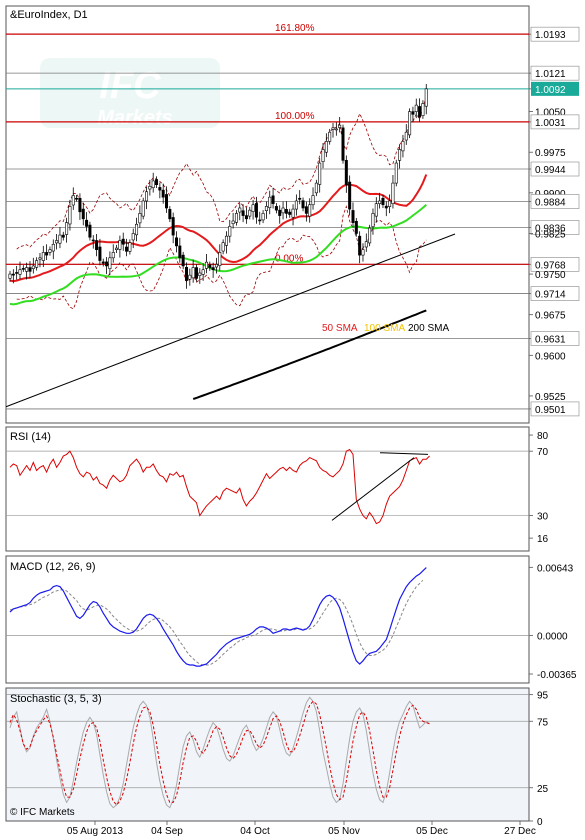  I want to click on svg-text: IFC, so click(130, 86).